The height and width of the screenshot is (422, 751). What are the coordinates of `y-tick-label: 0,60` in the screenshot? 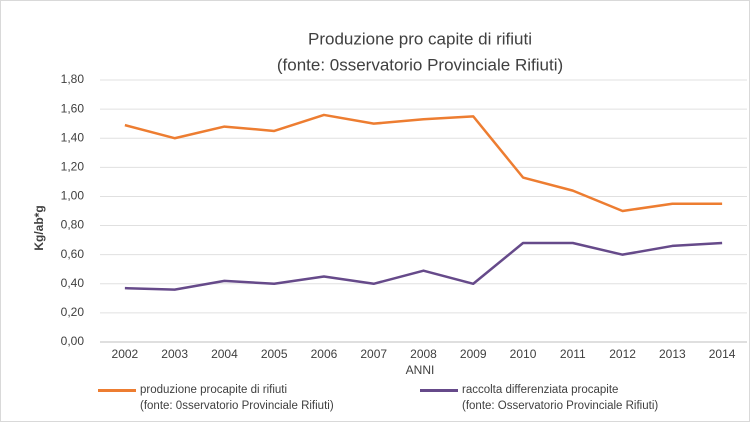 It's located at (73, 254).